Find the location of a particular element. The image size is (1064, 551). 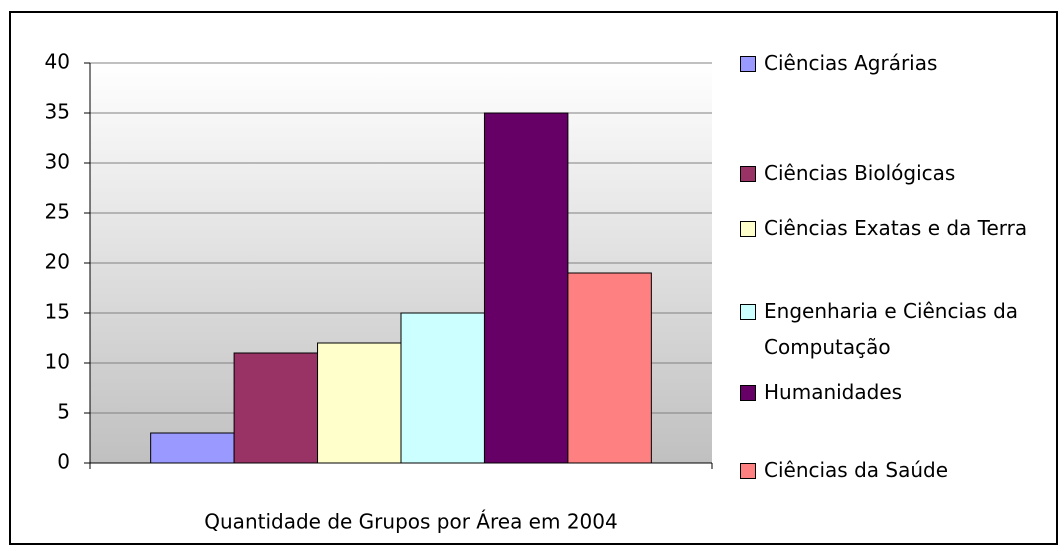

y-tick-label: 30 is located at coordinates (57, 162).